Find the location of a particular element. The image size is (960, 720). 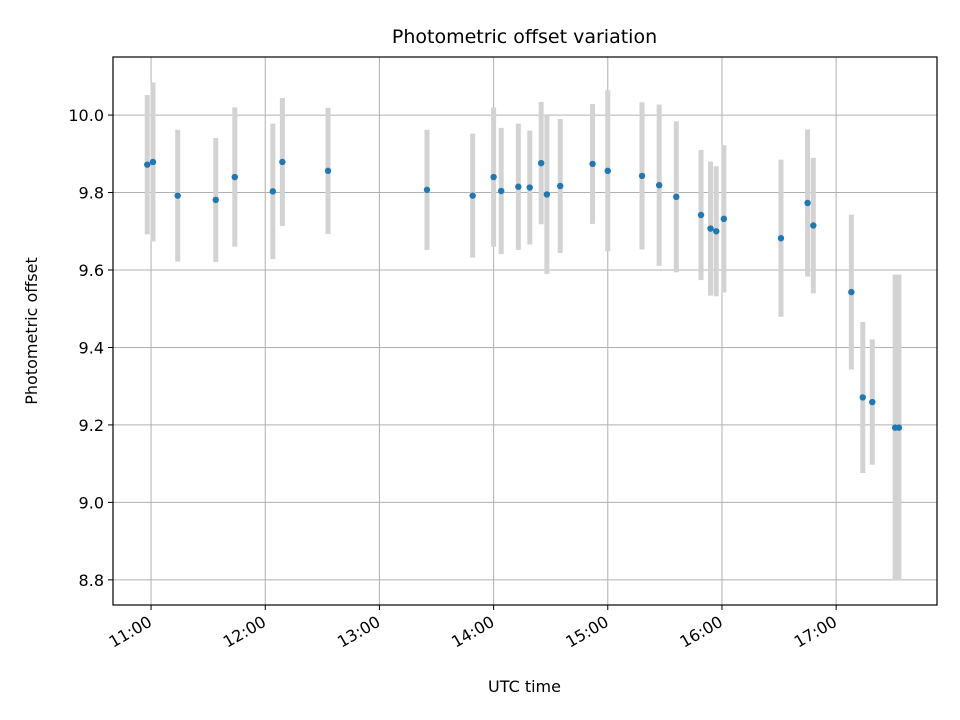

chart-title: Photometric offset variation is located at coordinates (524, 37).